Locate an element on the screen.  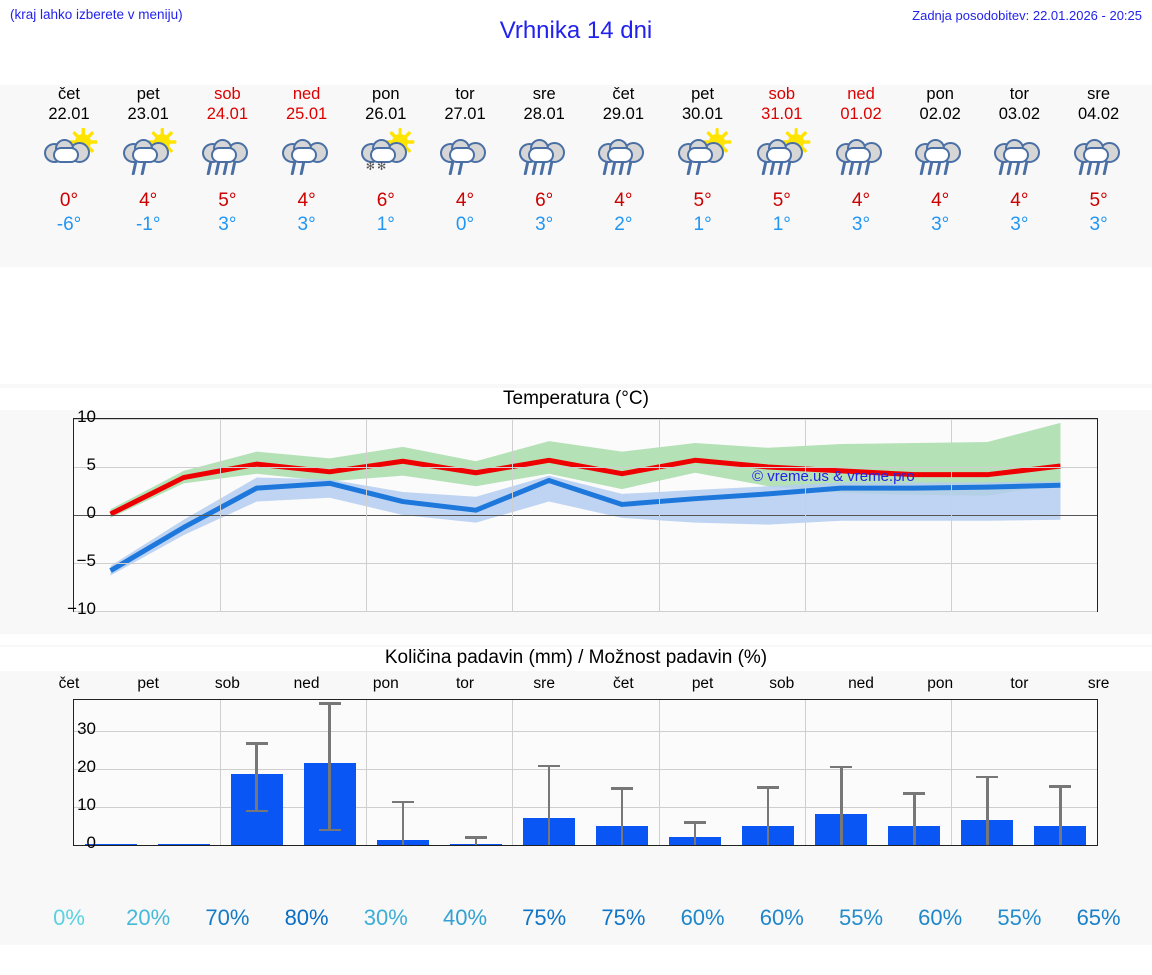
precipitation-probability-label: 0% is located at coordinates (69, 917).